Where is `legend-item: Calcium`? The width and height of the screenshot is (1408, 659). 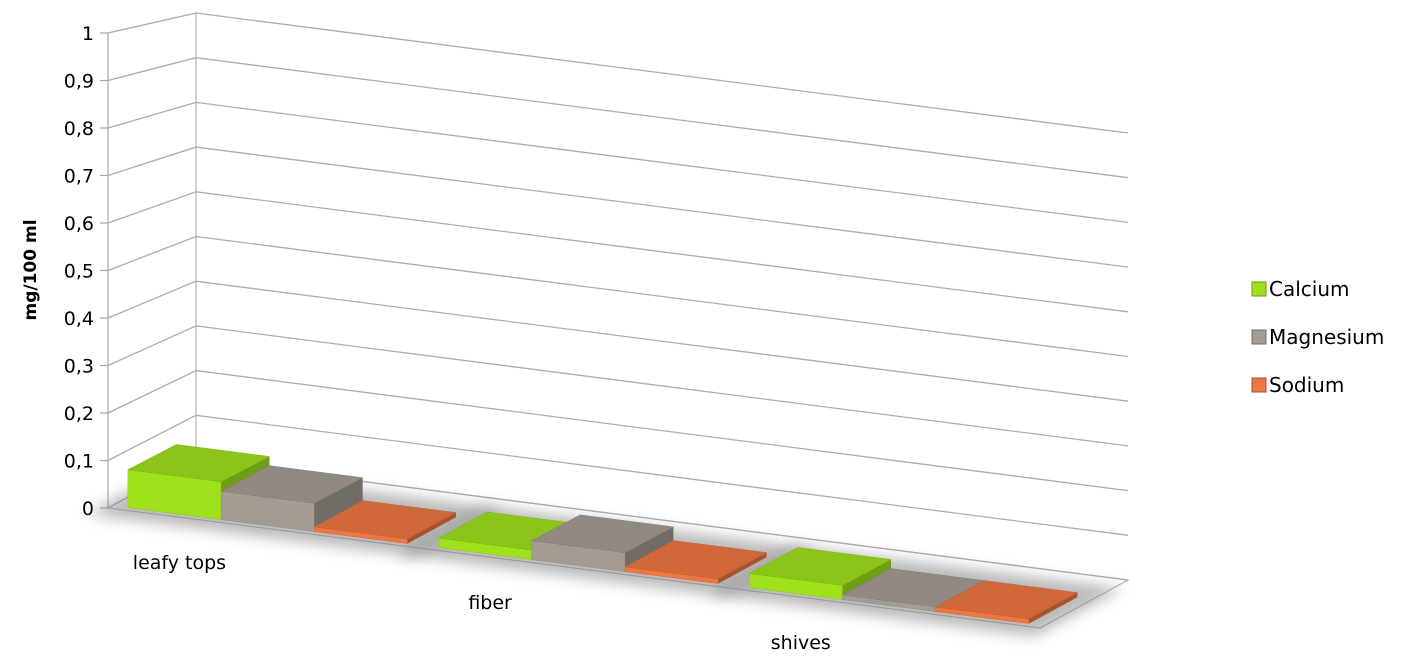
legend-item: Calcium is located at coordinates (1300, 289).